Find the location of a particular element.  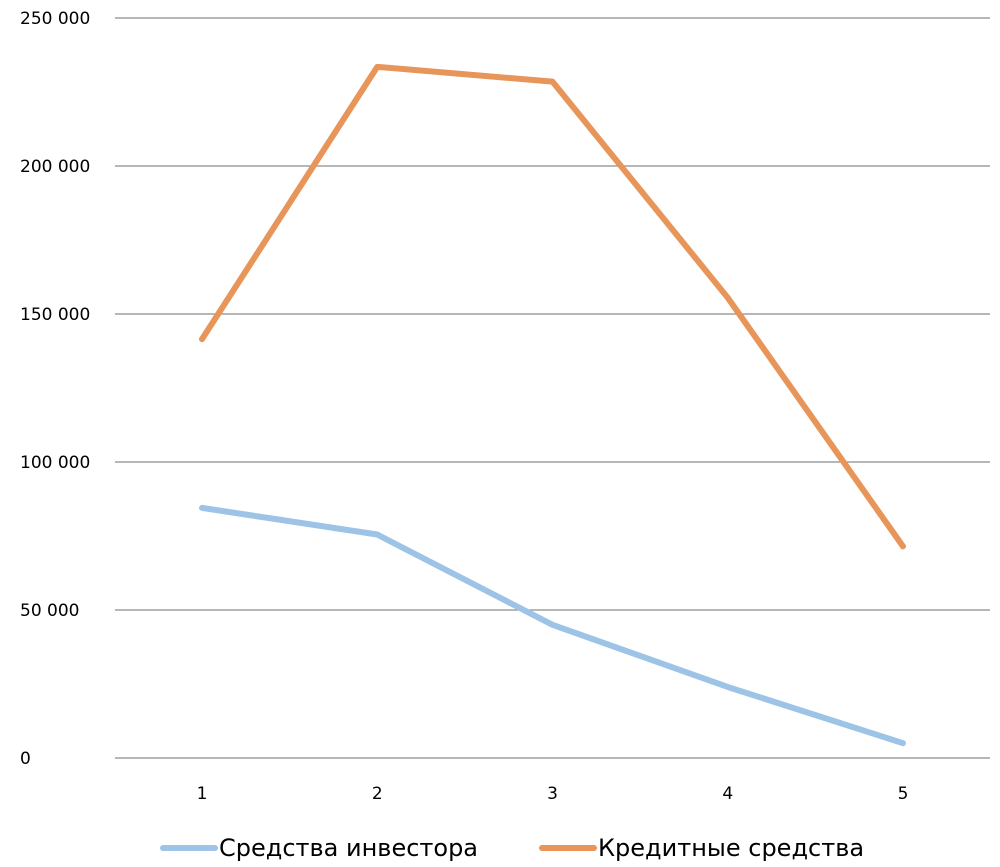

x-axis-ticks: 1 2 3 4 5 is located at coordinates (553, 794).